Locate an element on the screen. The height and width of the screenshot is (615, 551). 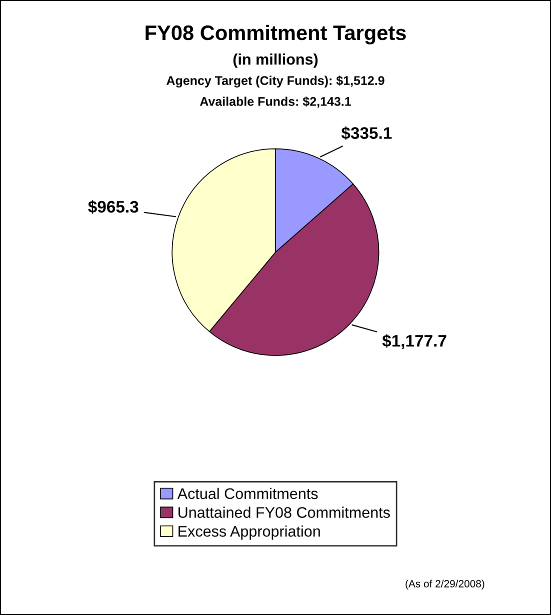
text: Agency Target (City Funds): $1,512.9 is located at coordinates (275, 82).